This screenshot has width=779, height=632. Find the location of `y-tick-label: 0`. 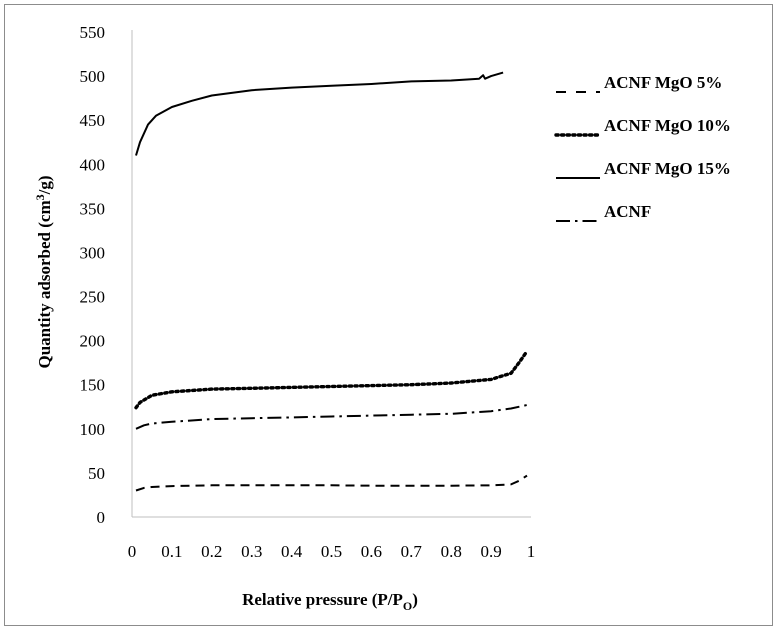

y-tick-label: 0 is located at coordinates (101, 517).